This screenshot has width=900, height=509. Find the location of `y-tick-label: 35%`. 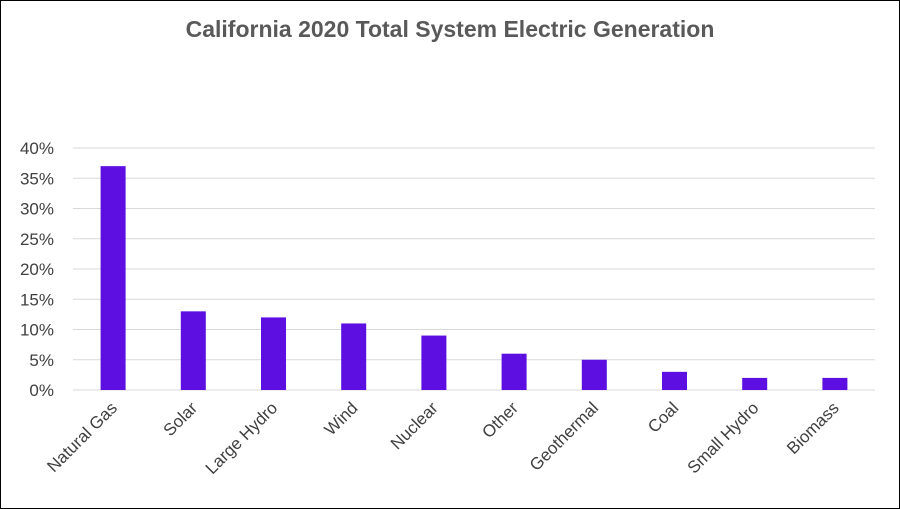

y-tick-label: 35% is located at coordinates (37, 178).